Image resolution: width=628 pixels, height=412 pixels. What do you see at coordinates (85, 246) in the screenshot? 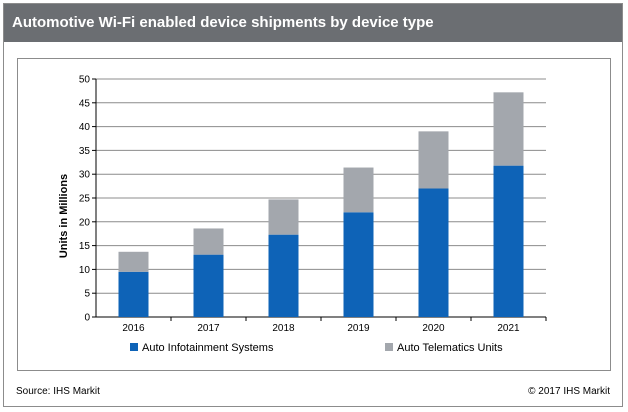
I see `y-tick-label: 15` at bounding box center [85, 246].